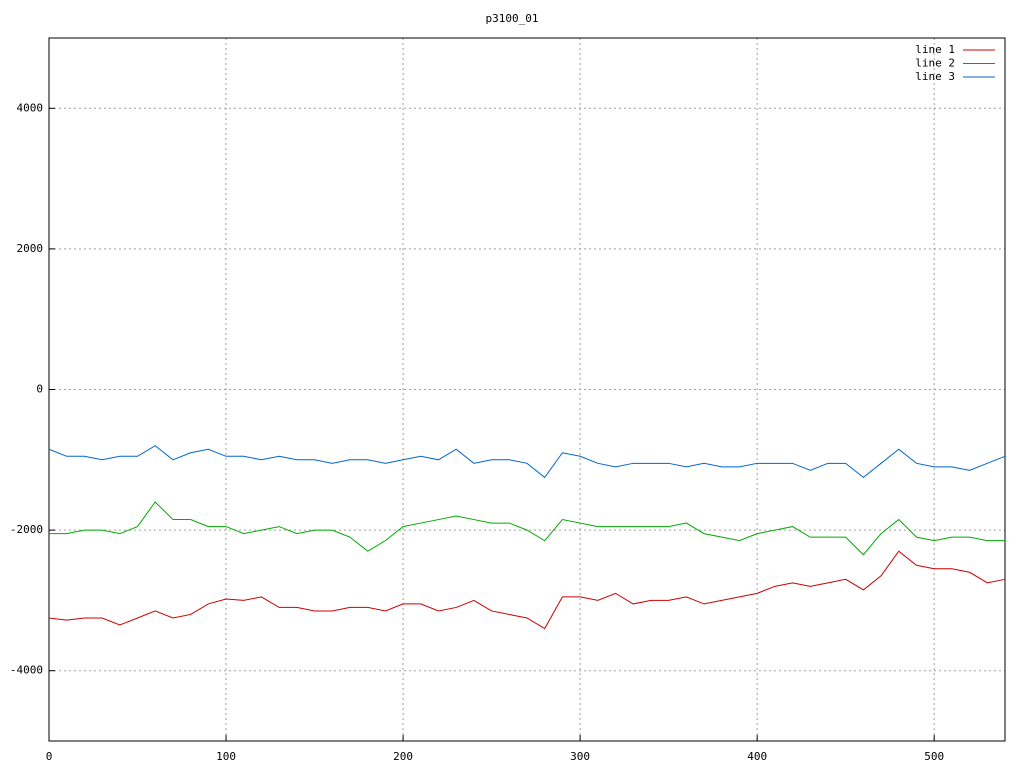 The image size is (1024, 768). I want to click on y-tick-label: 2000, so click(30, 248).